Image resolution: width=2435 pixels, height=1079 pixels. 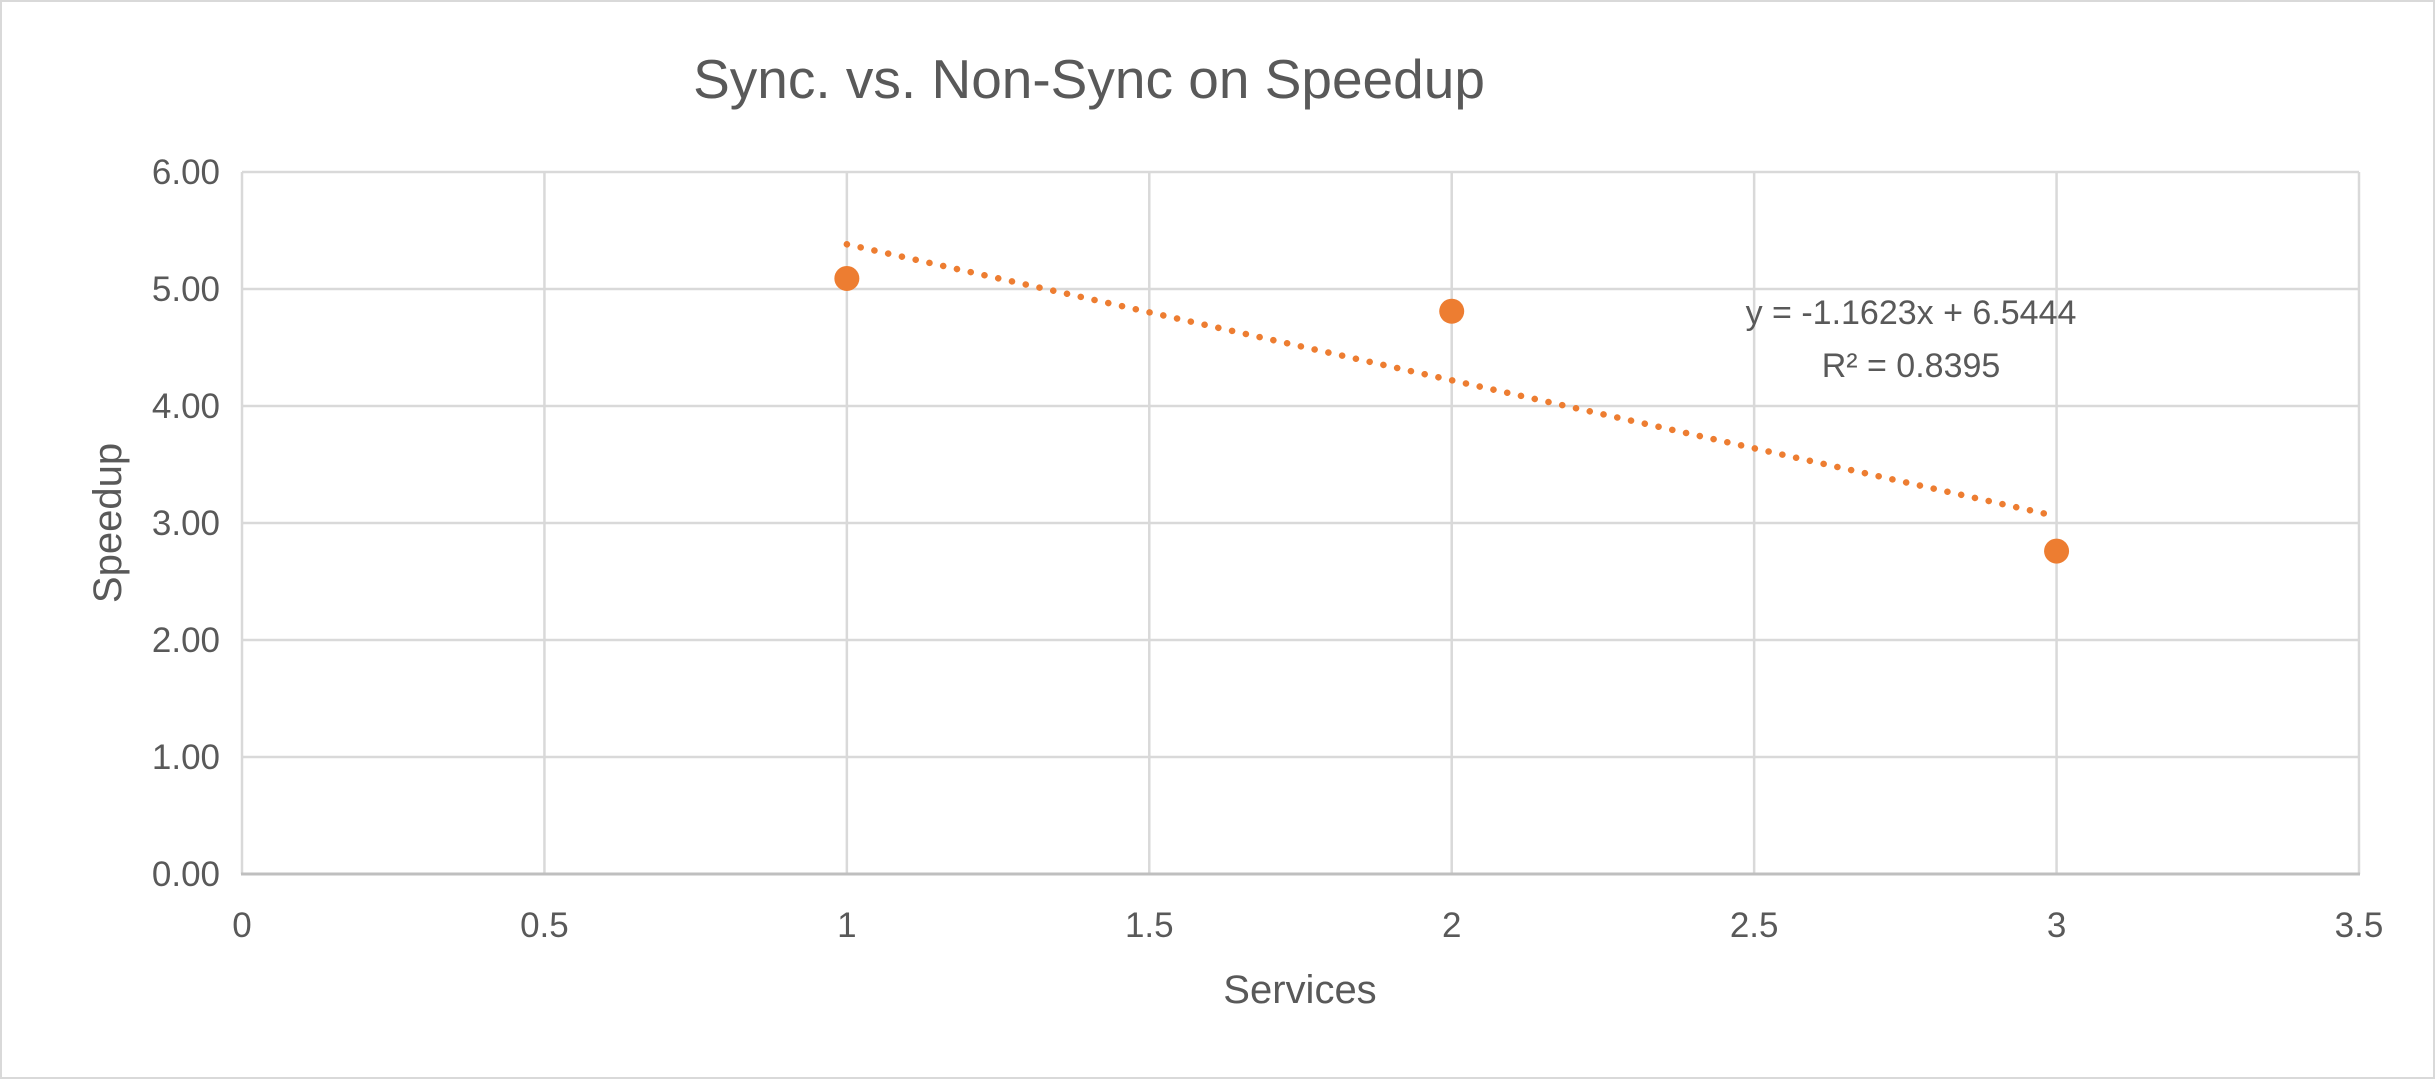 I want to click on y-tick-label: 1.00, so click(x=186, y=757).